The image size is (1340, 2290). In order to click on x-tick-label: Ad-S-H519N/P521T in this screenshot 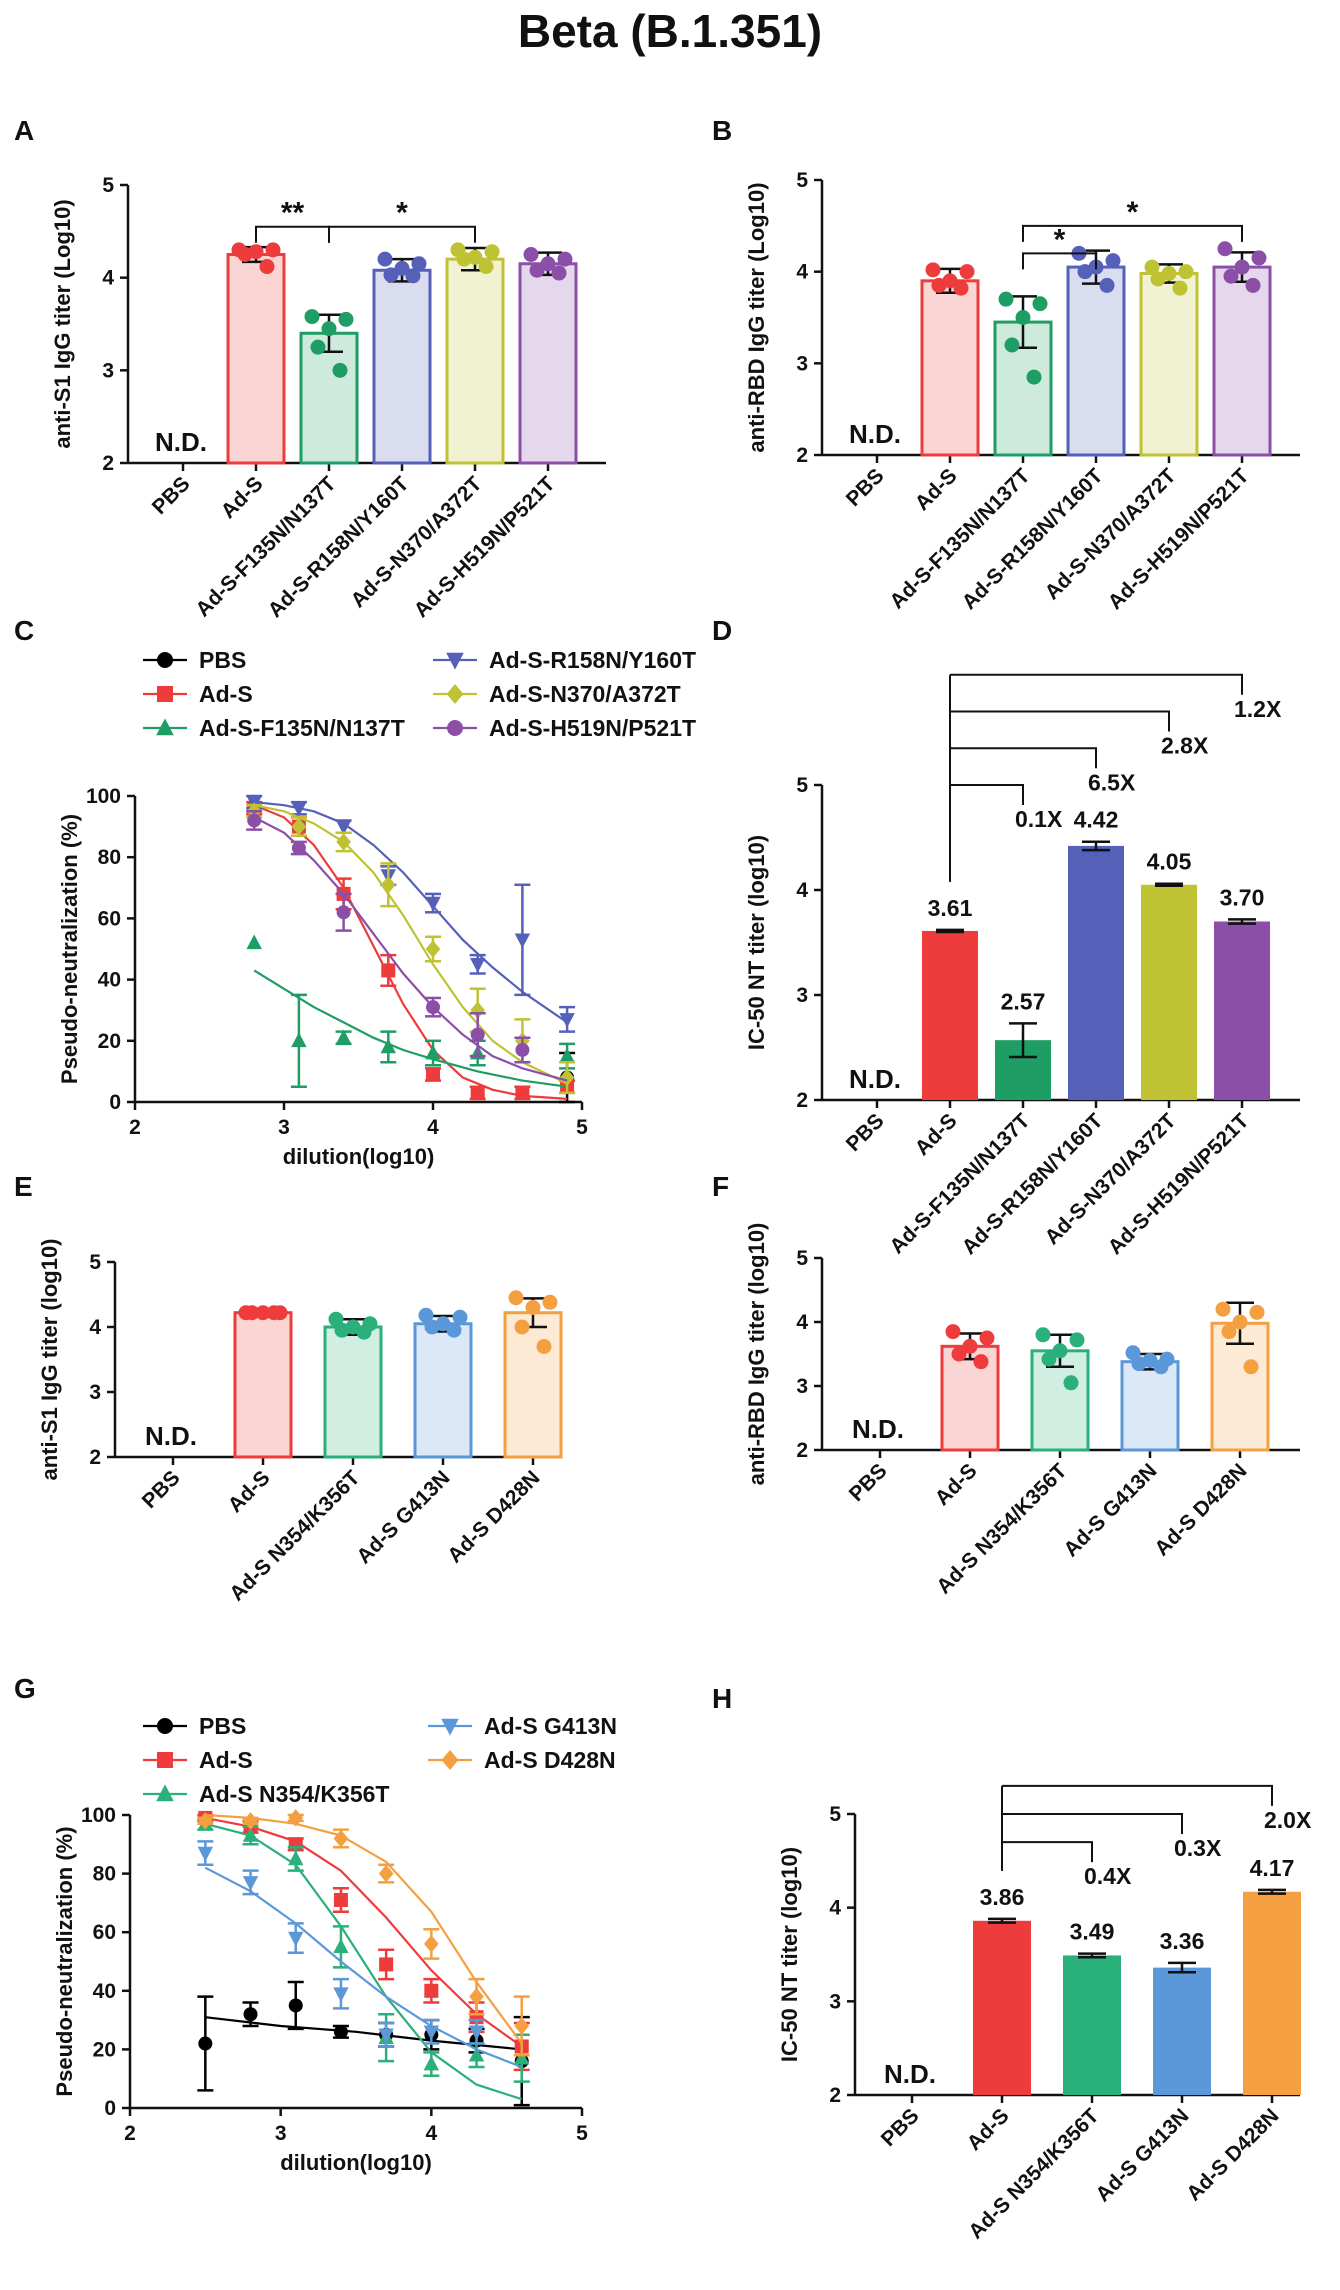, I will do `click(1179, 539)`.